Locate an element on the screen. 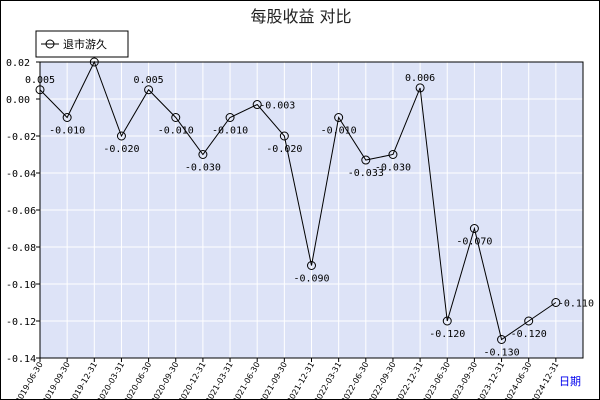 This screenshot has width=600, height=400. legend-marker is located at coordinates (50, 44).